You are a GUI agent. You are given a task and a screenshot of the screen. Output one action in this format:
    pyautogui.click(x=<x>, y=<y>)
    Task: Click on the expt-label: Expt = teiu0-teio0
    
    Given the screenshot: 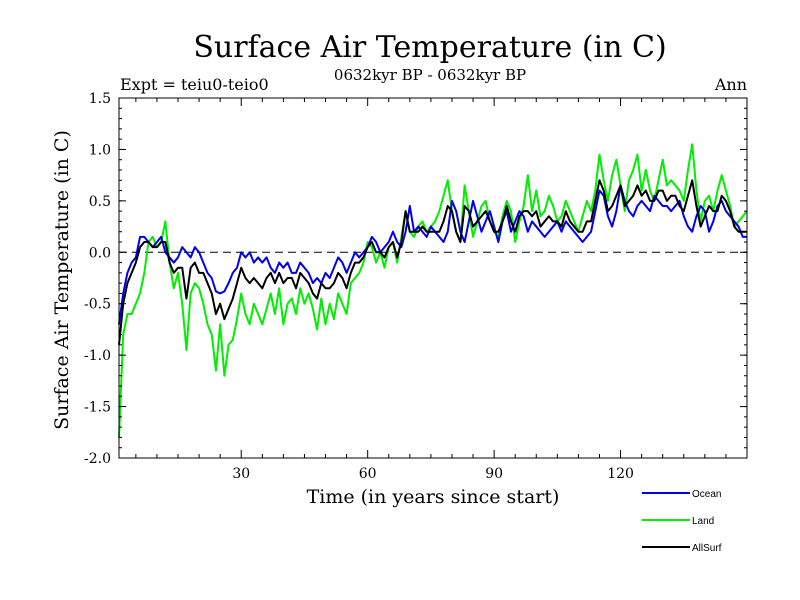 What is the action you would take?
    pyautogui.click(x=194, y=84)
    